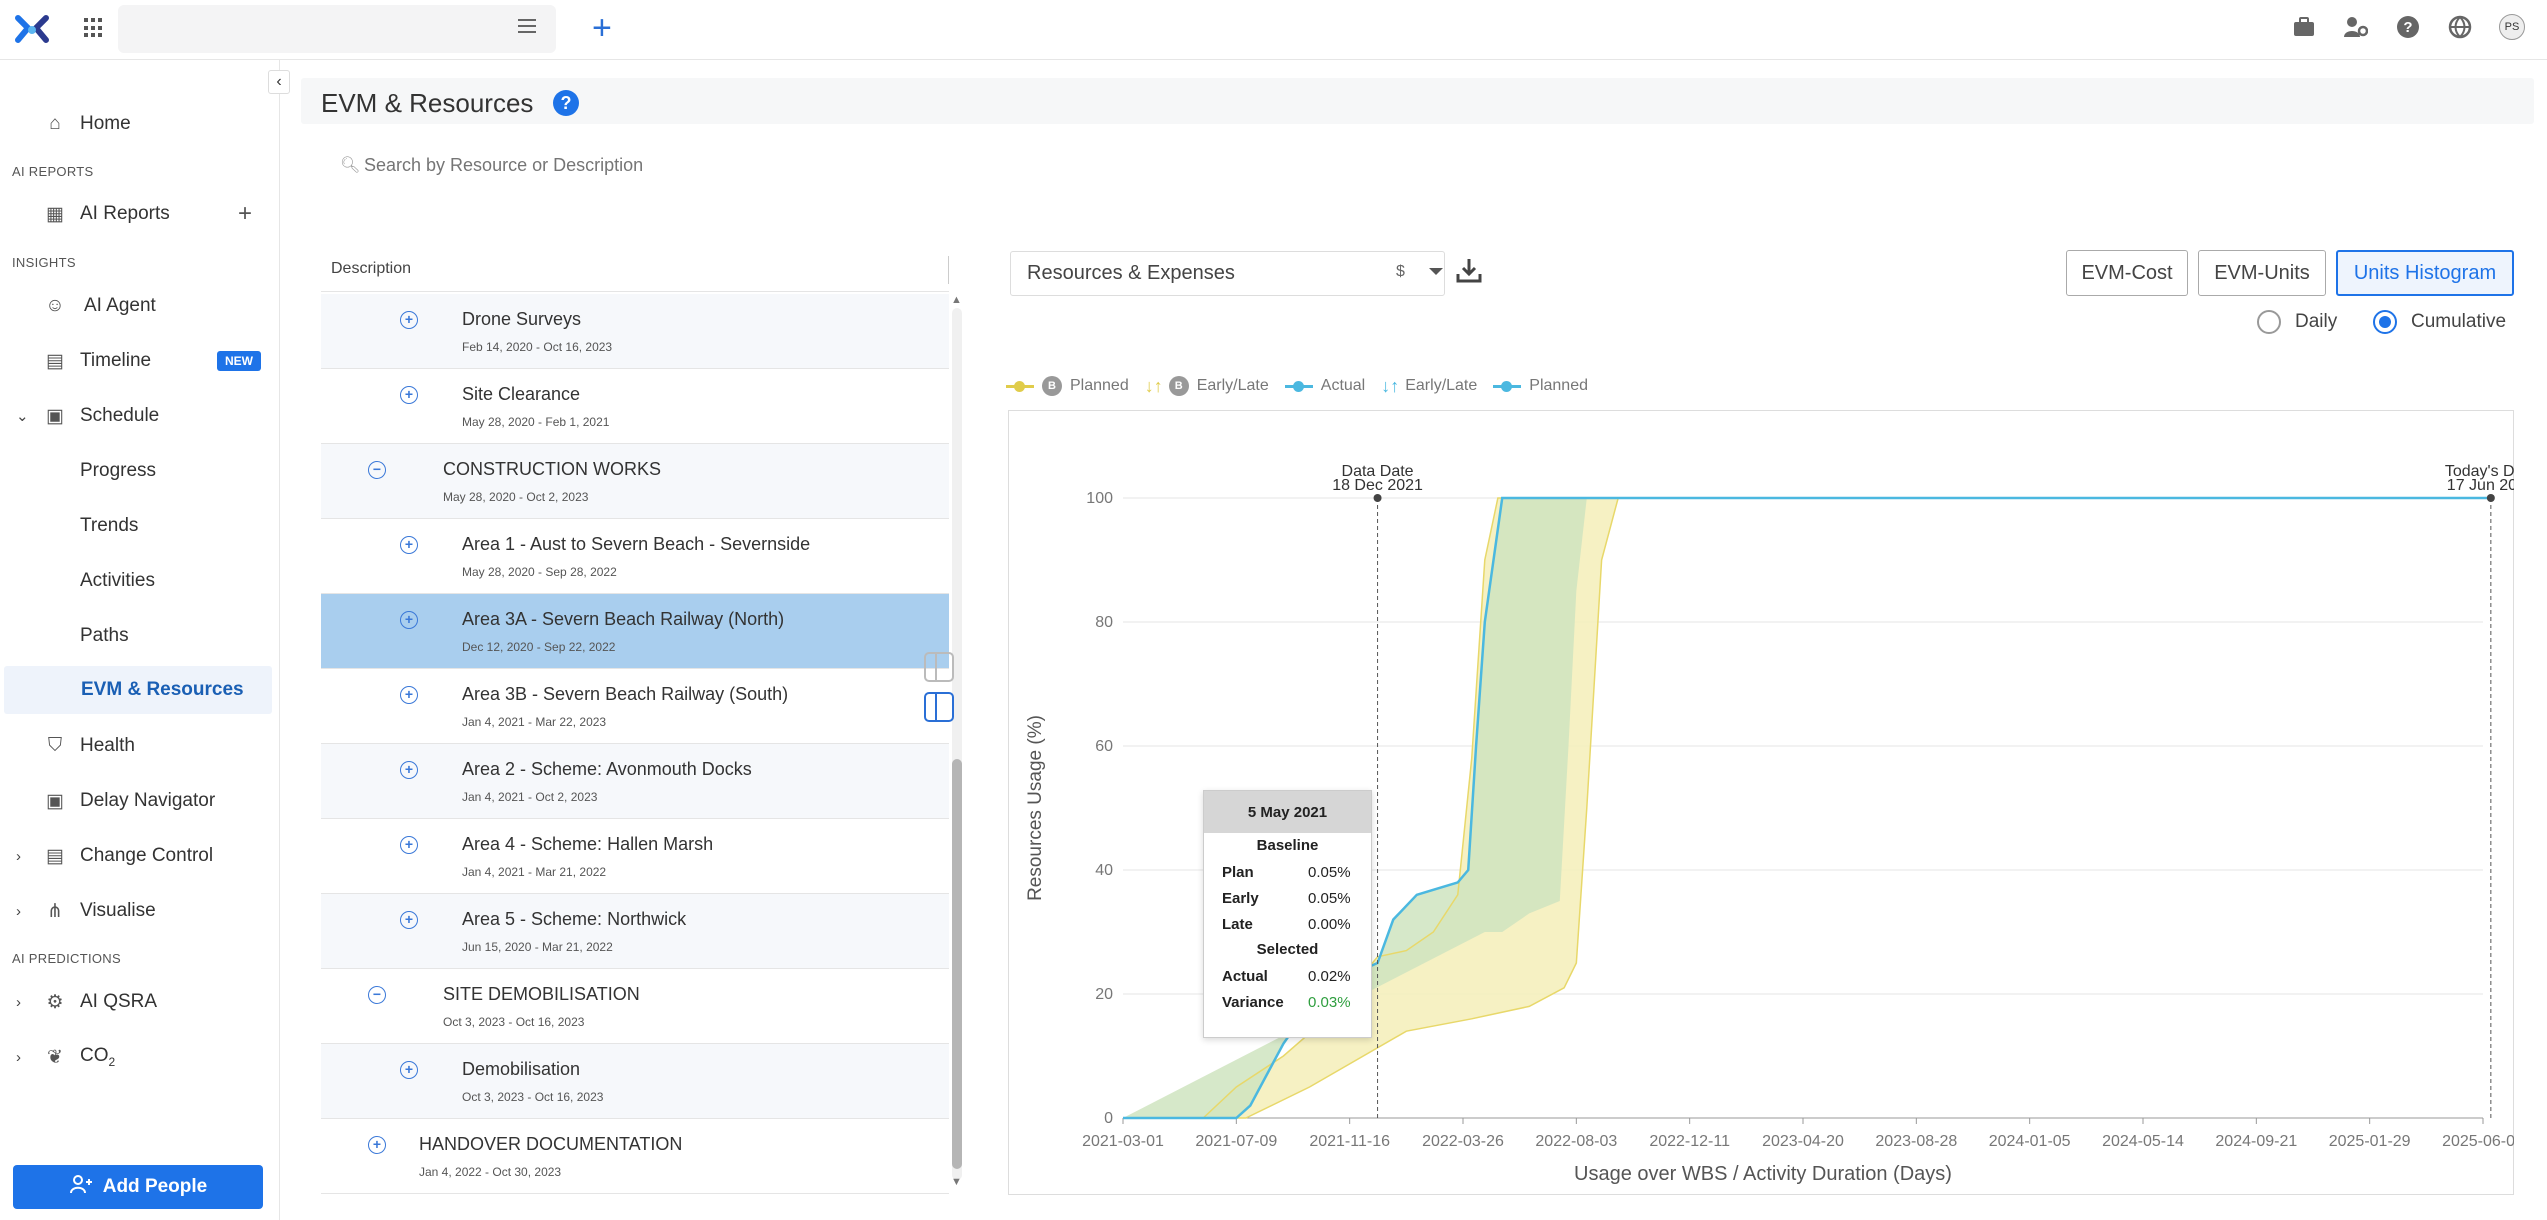  Describe the element at coordinates (22, 416) in the screenshot. I see `chevron-down-icon: ⌄` at that location.